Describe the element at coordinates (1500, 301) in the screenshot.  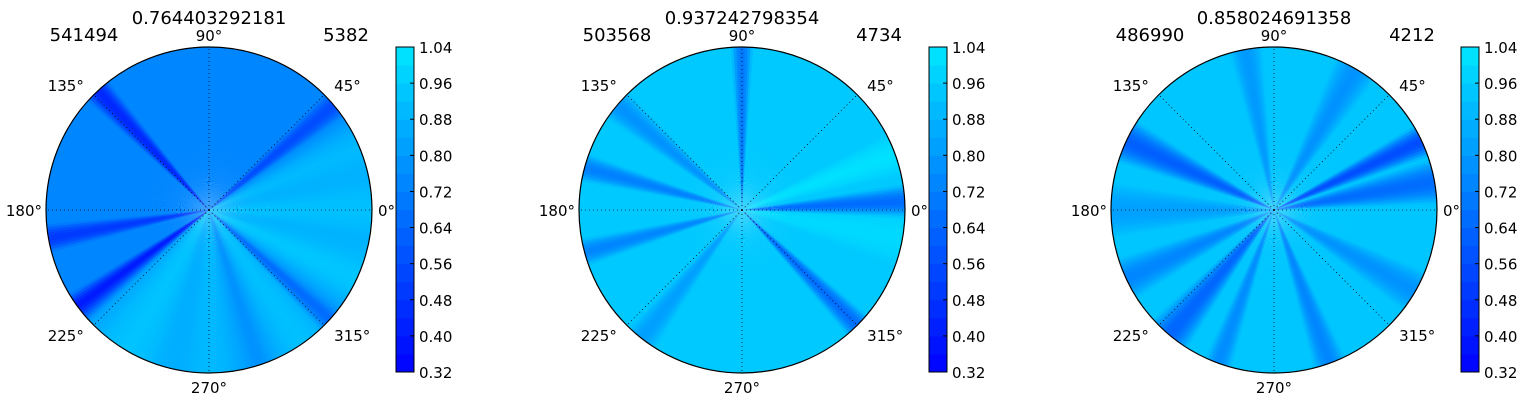
I see `colorbar-tick-label: 0.48` at that location.